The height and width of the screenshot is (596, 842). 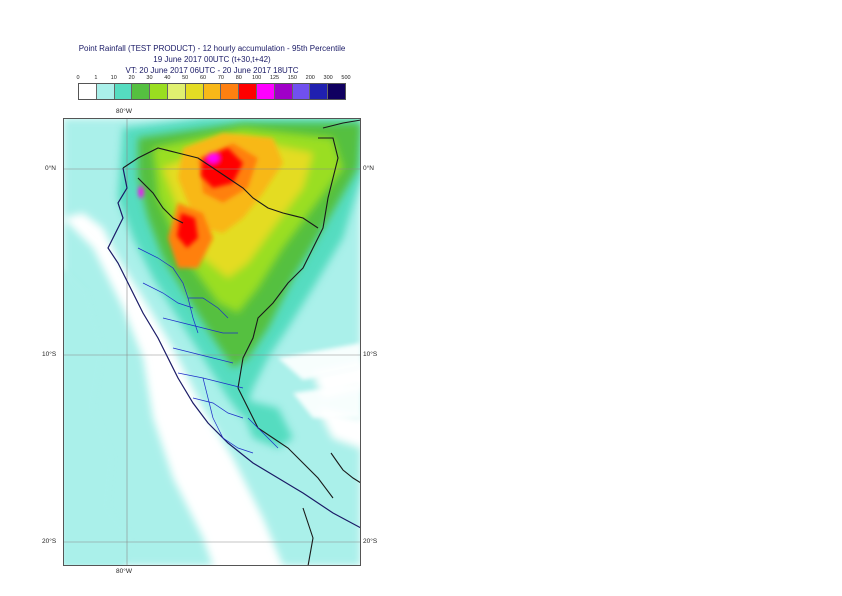 What do you see at coordinates (113, 78) in the screenshot?
I see `legend-tick-2: 10` at bounding box center [113, 78].